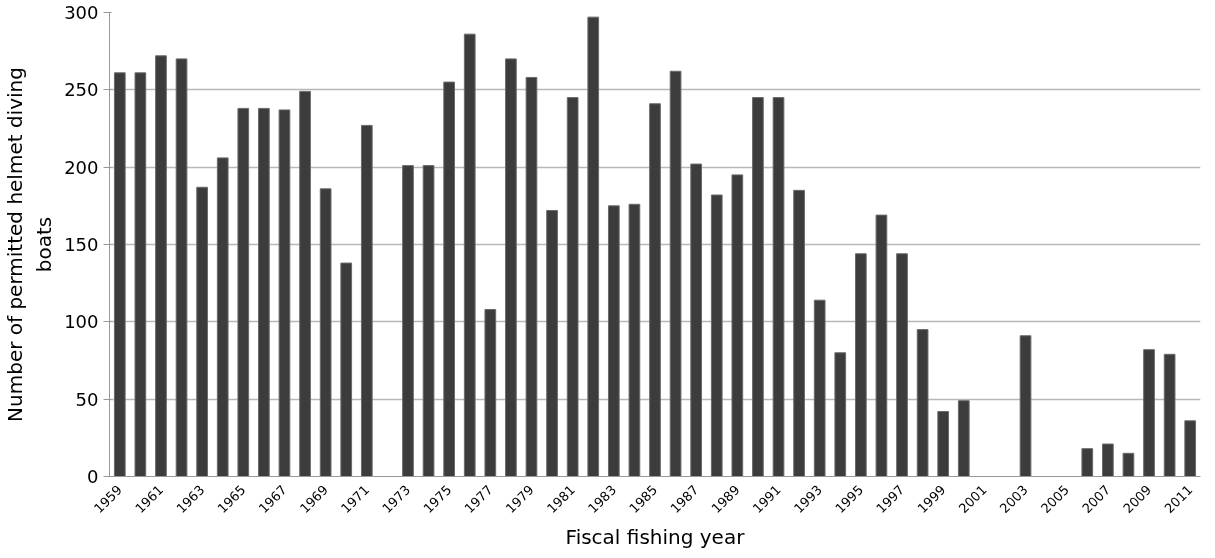 This screenshot has height=558, width=1215. I want to click on y-tick-label: 50, so click(87, 399).